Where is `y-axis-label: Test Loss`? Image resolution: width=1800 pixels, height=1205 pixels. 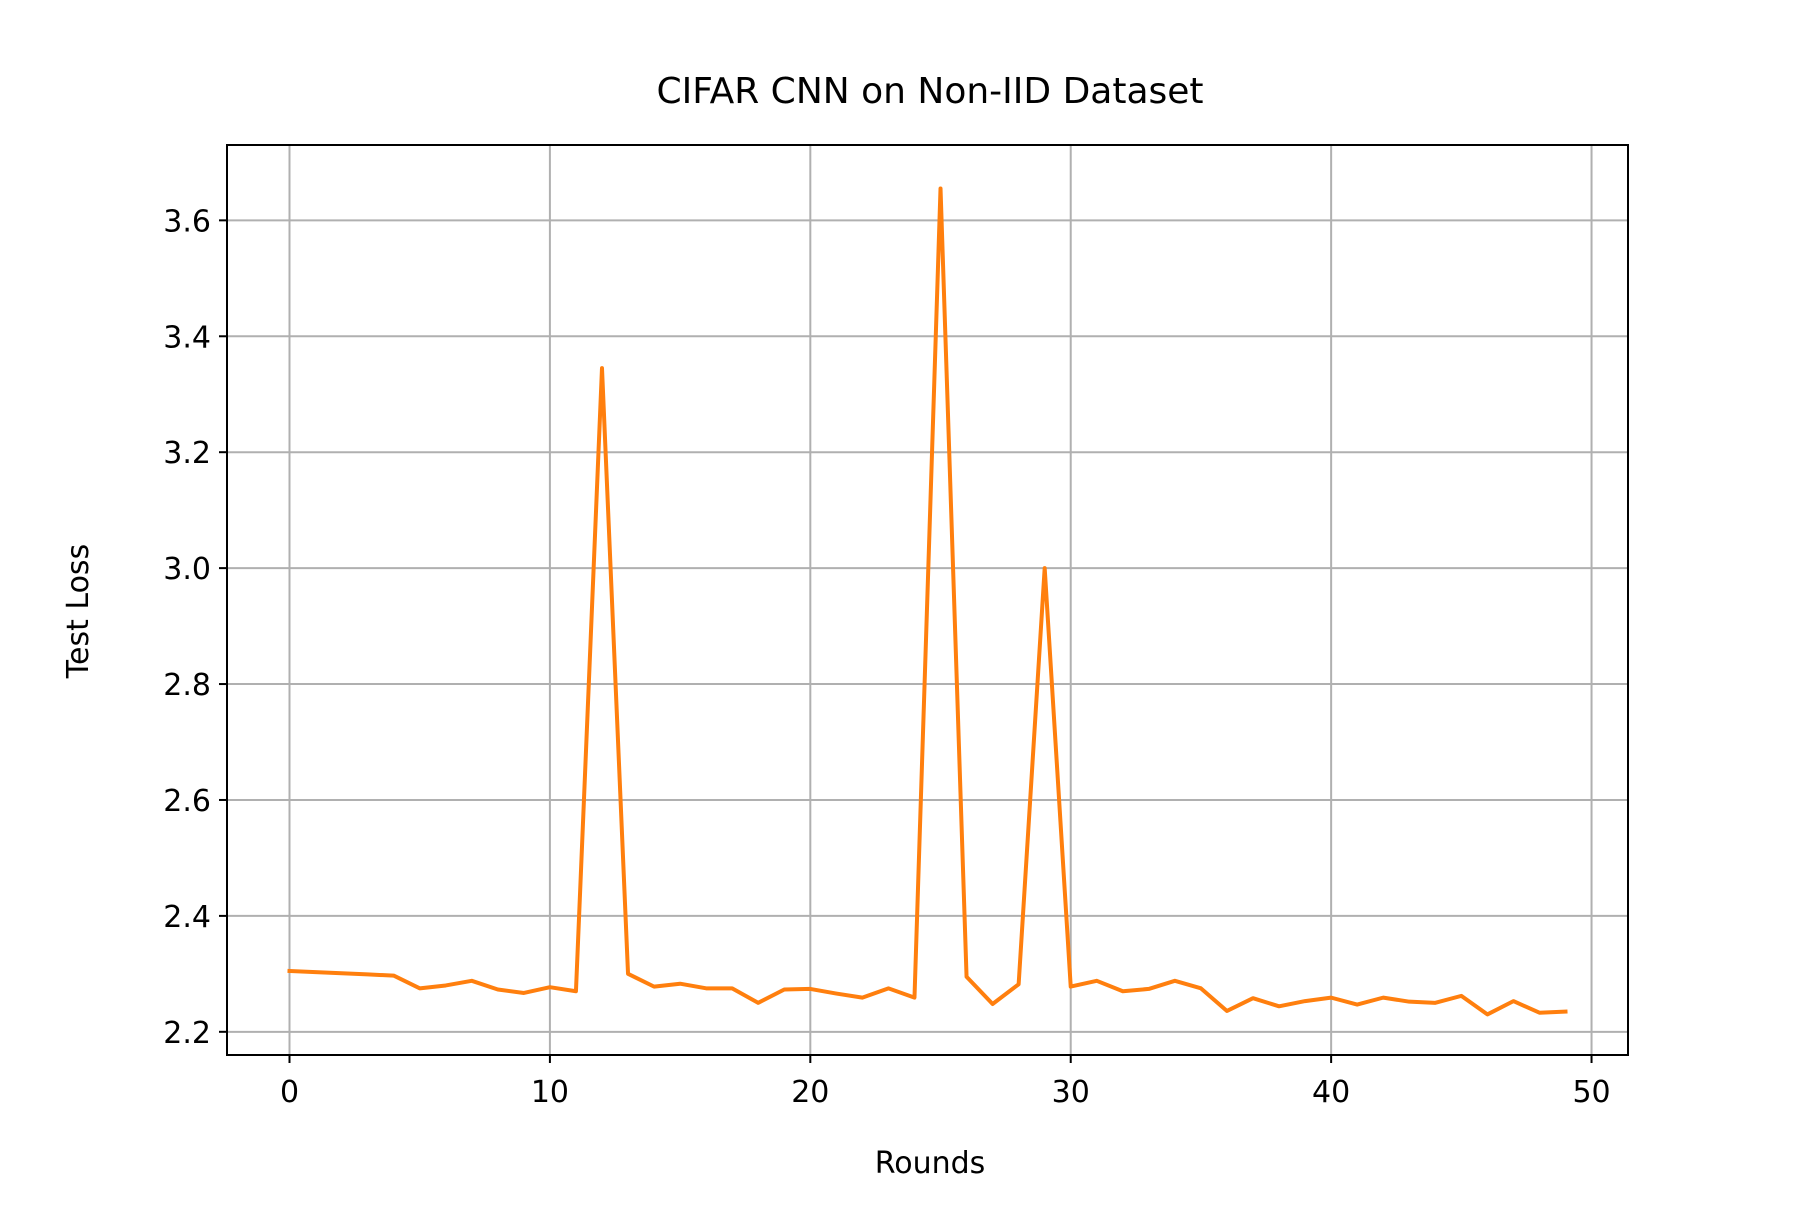
y-axis-label: Test Loss is located at coordinates (78, 611).